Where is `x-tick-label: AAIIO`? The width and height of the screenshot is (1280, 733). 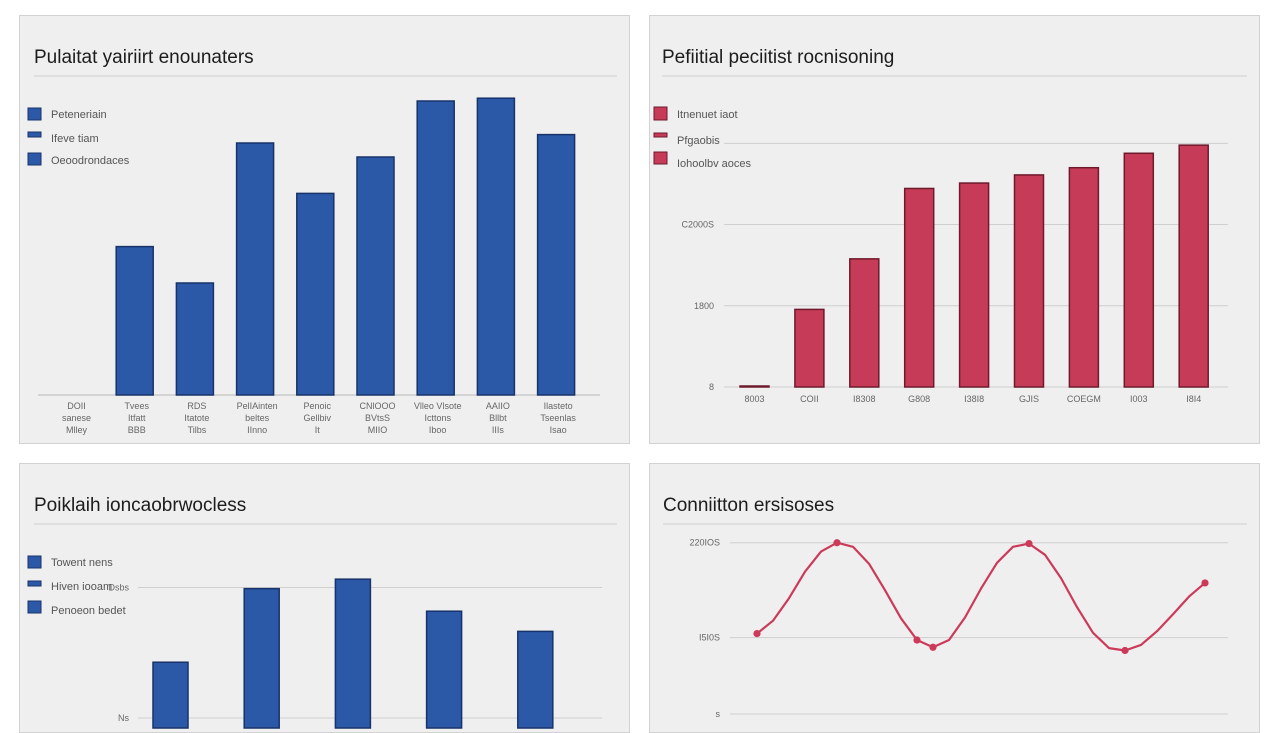 x-tick-label: AAIIO is located at coordinates (498, 406).